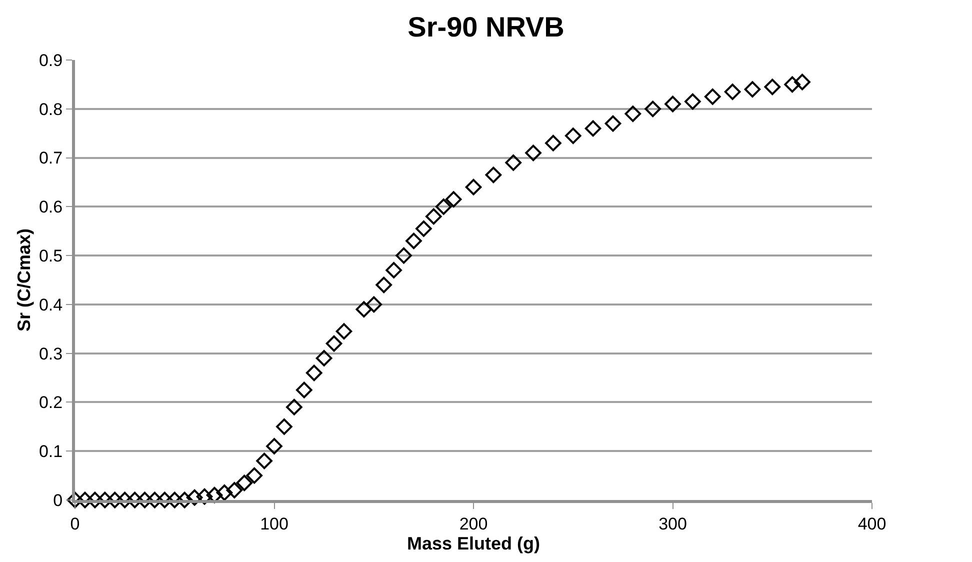 This screenshot has width=972, height=562. Describe the element at coordinates (24, 280) in the screenshot. I see `y-axis-title: Sr (C/Cmax)` at that location.